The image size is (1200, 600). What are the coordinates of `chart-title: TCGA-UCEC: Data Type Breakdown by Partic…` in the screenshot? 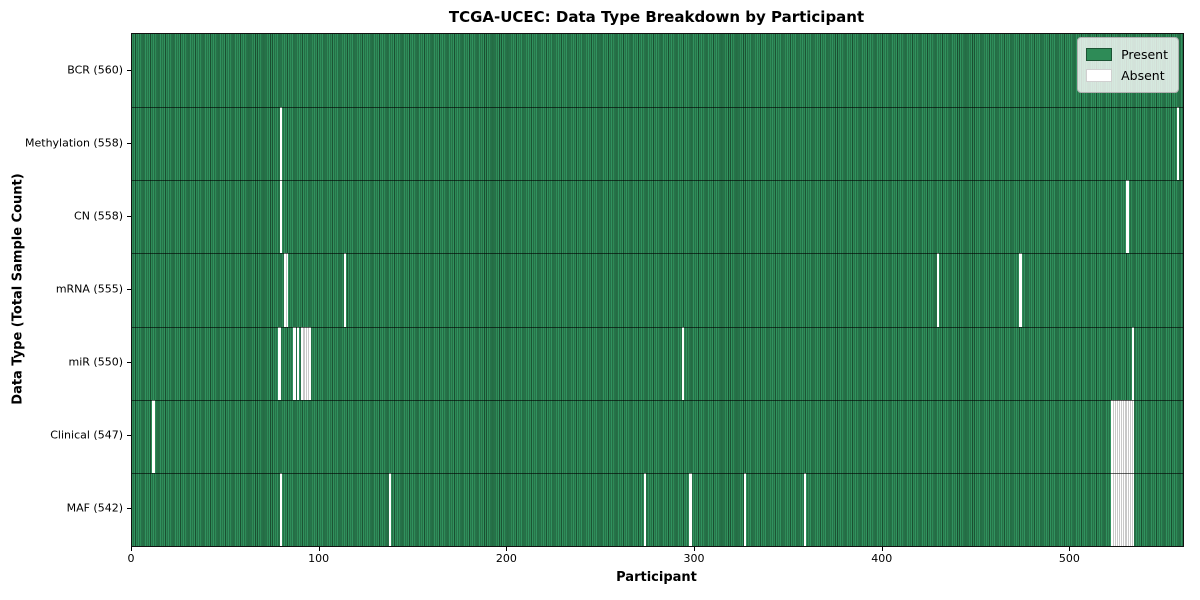 It's located at (656, 17).